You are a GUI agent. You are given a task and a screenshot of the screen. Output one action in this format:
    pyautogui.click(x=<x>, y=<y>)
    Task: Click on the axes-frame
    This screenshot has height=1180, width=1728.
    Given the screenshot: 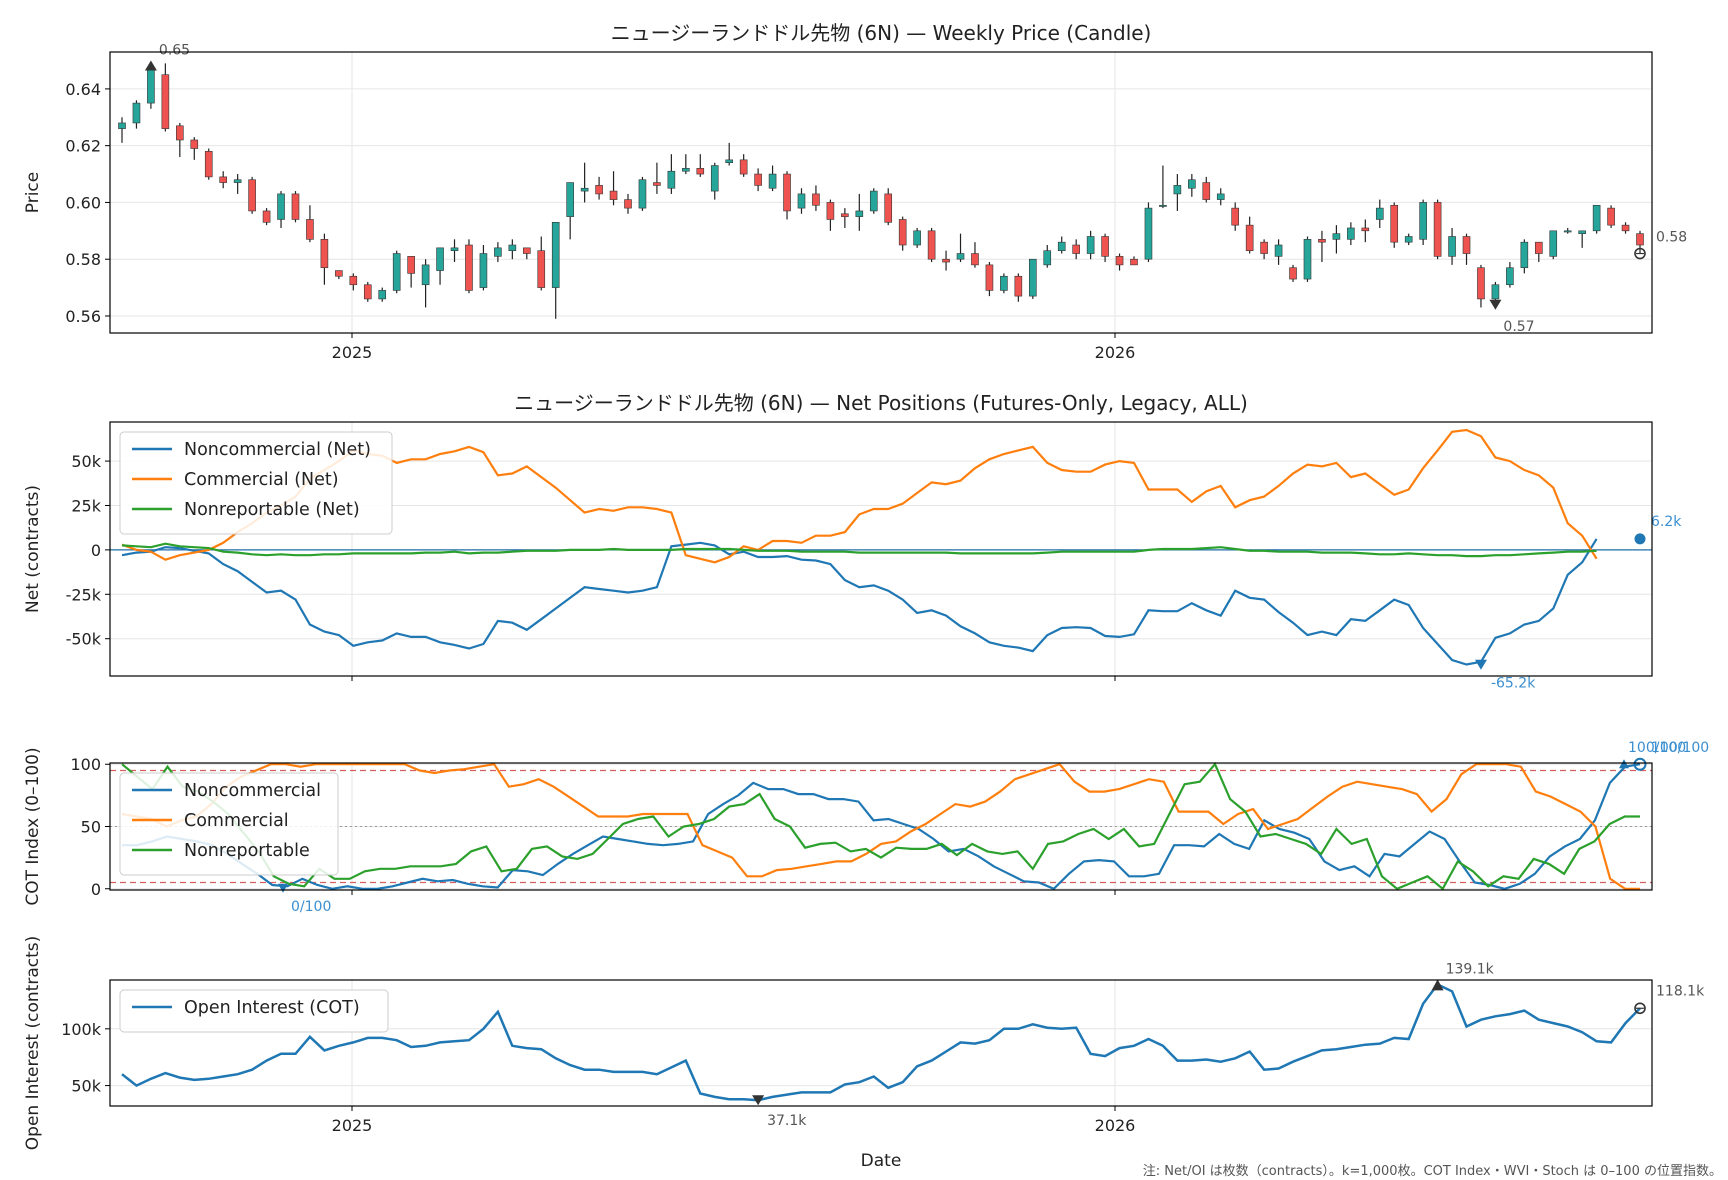 What is the action you would take?
    pyautogui.click(x=881, y=1043)
    